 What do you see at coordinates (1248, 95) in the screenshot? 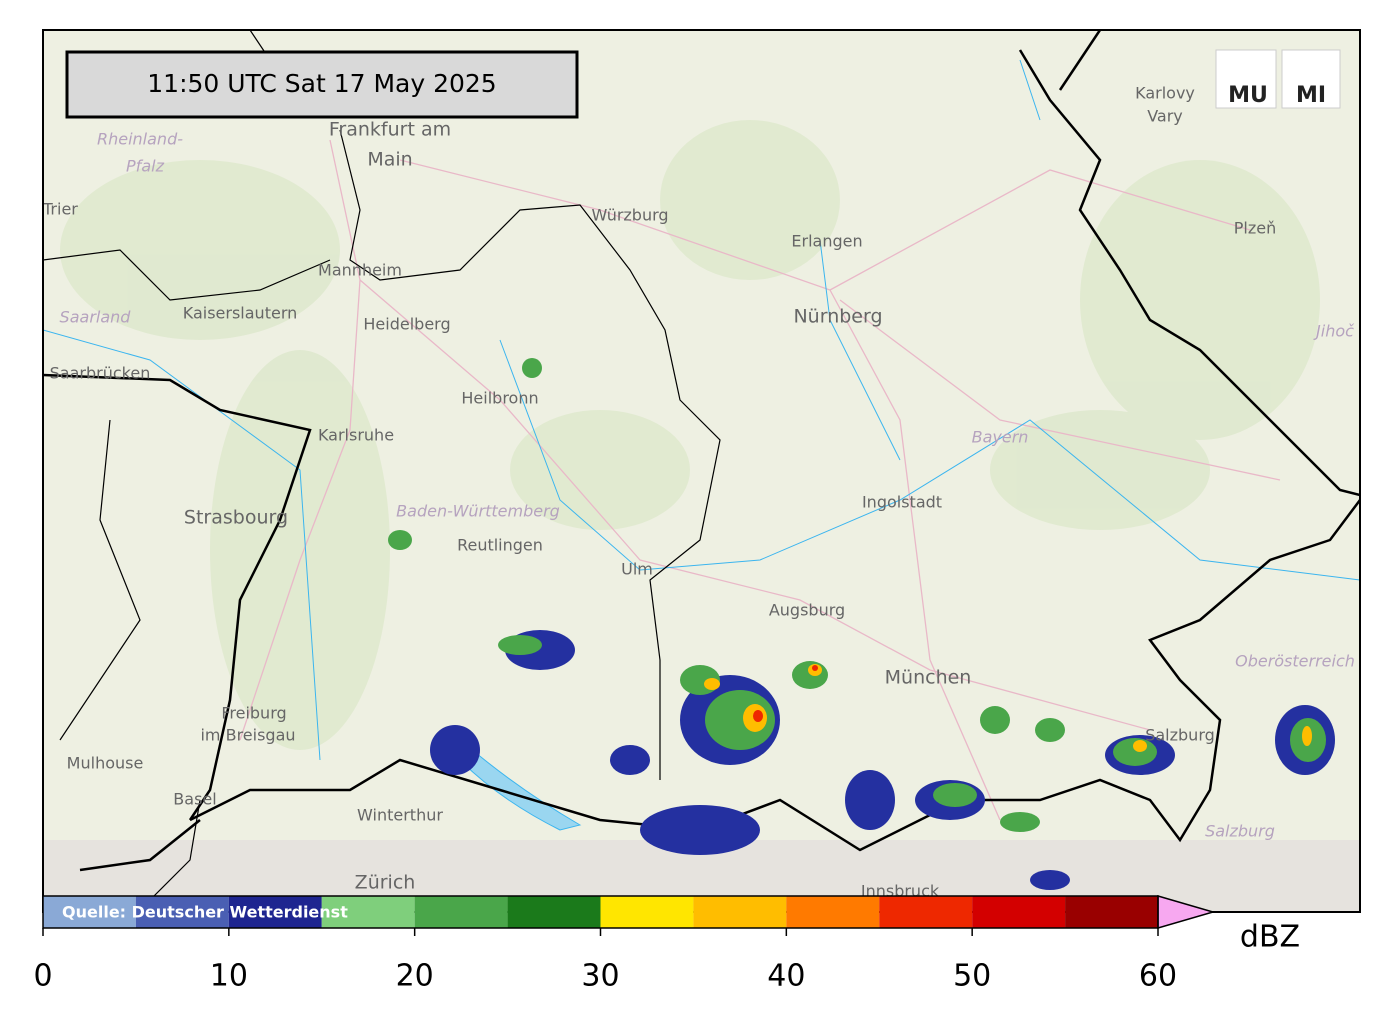
I see `logo-text: MU` at bounding box center [1248, 95].